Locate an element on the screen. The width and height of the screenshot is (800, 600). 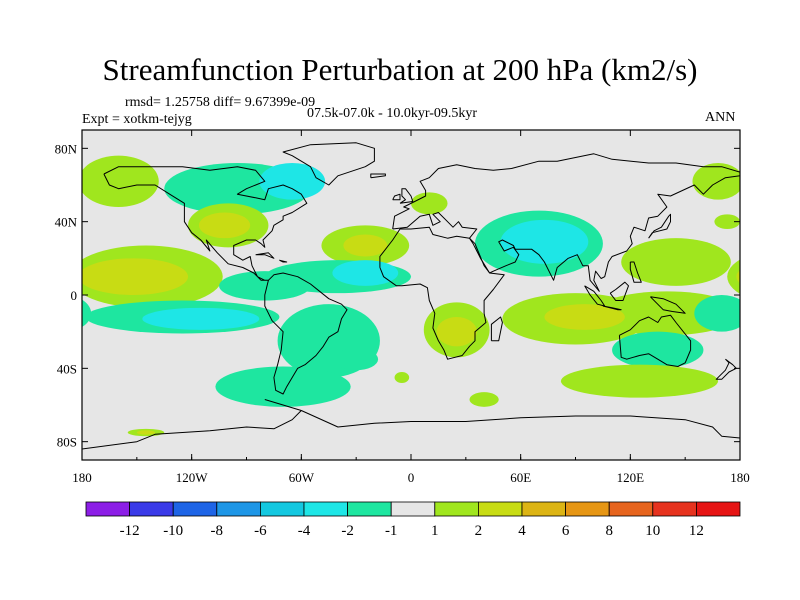
expt-line: Expt = xotkm-tejyg is located at coordinates (137, 119).